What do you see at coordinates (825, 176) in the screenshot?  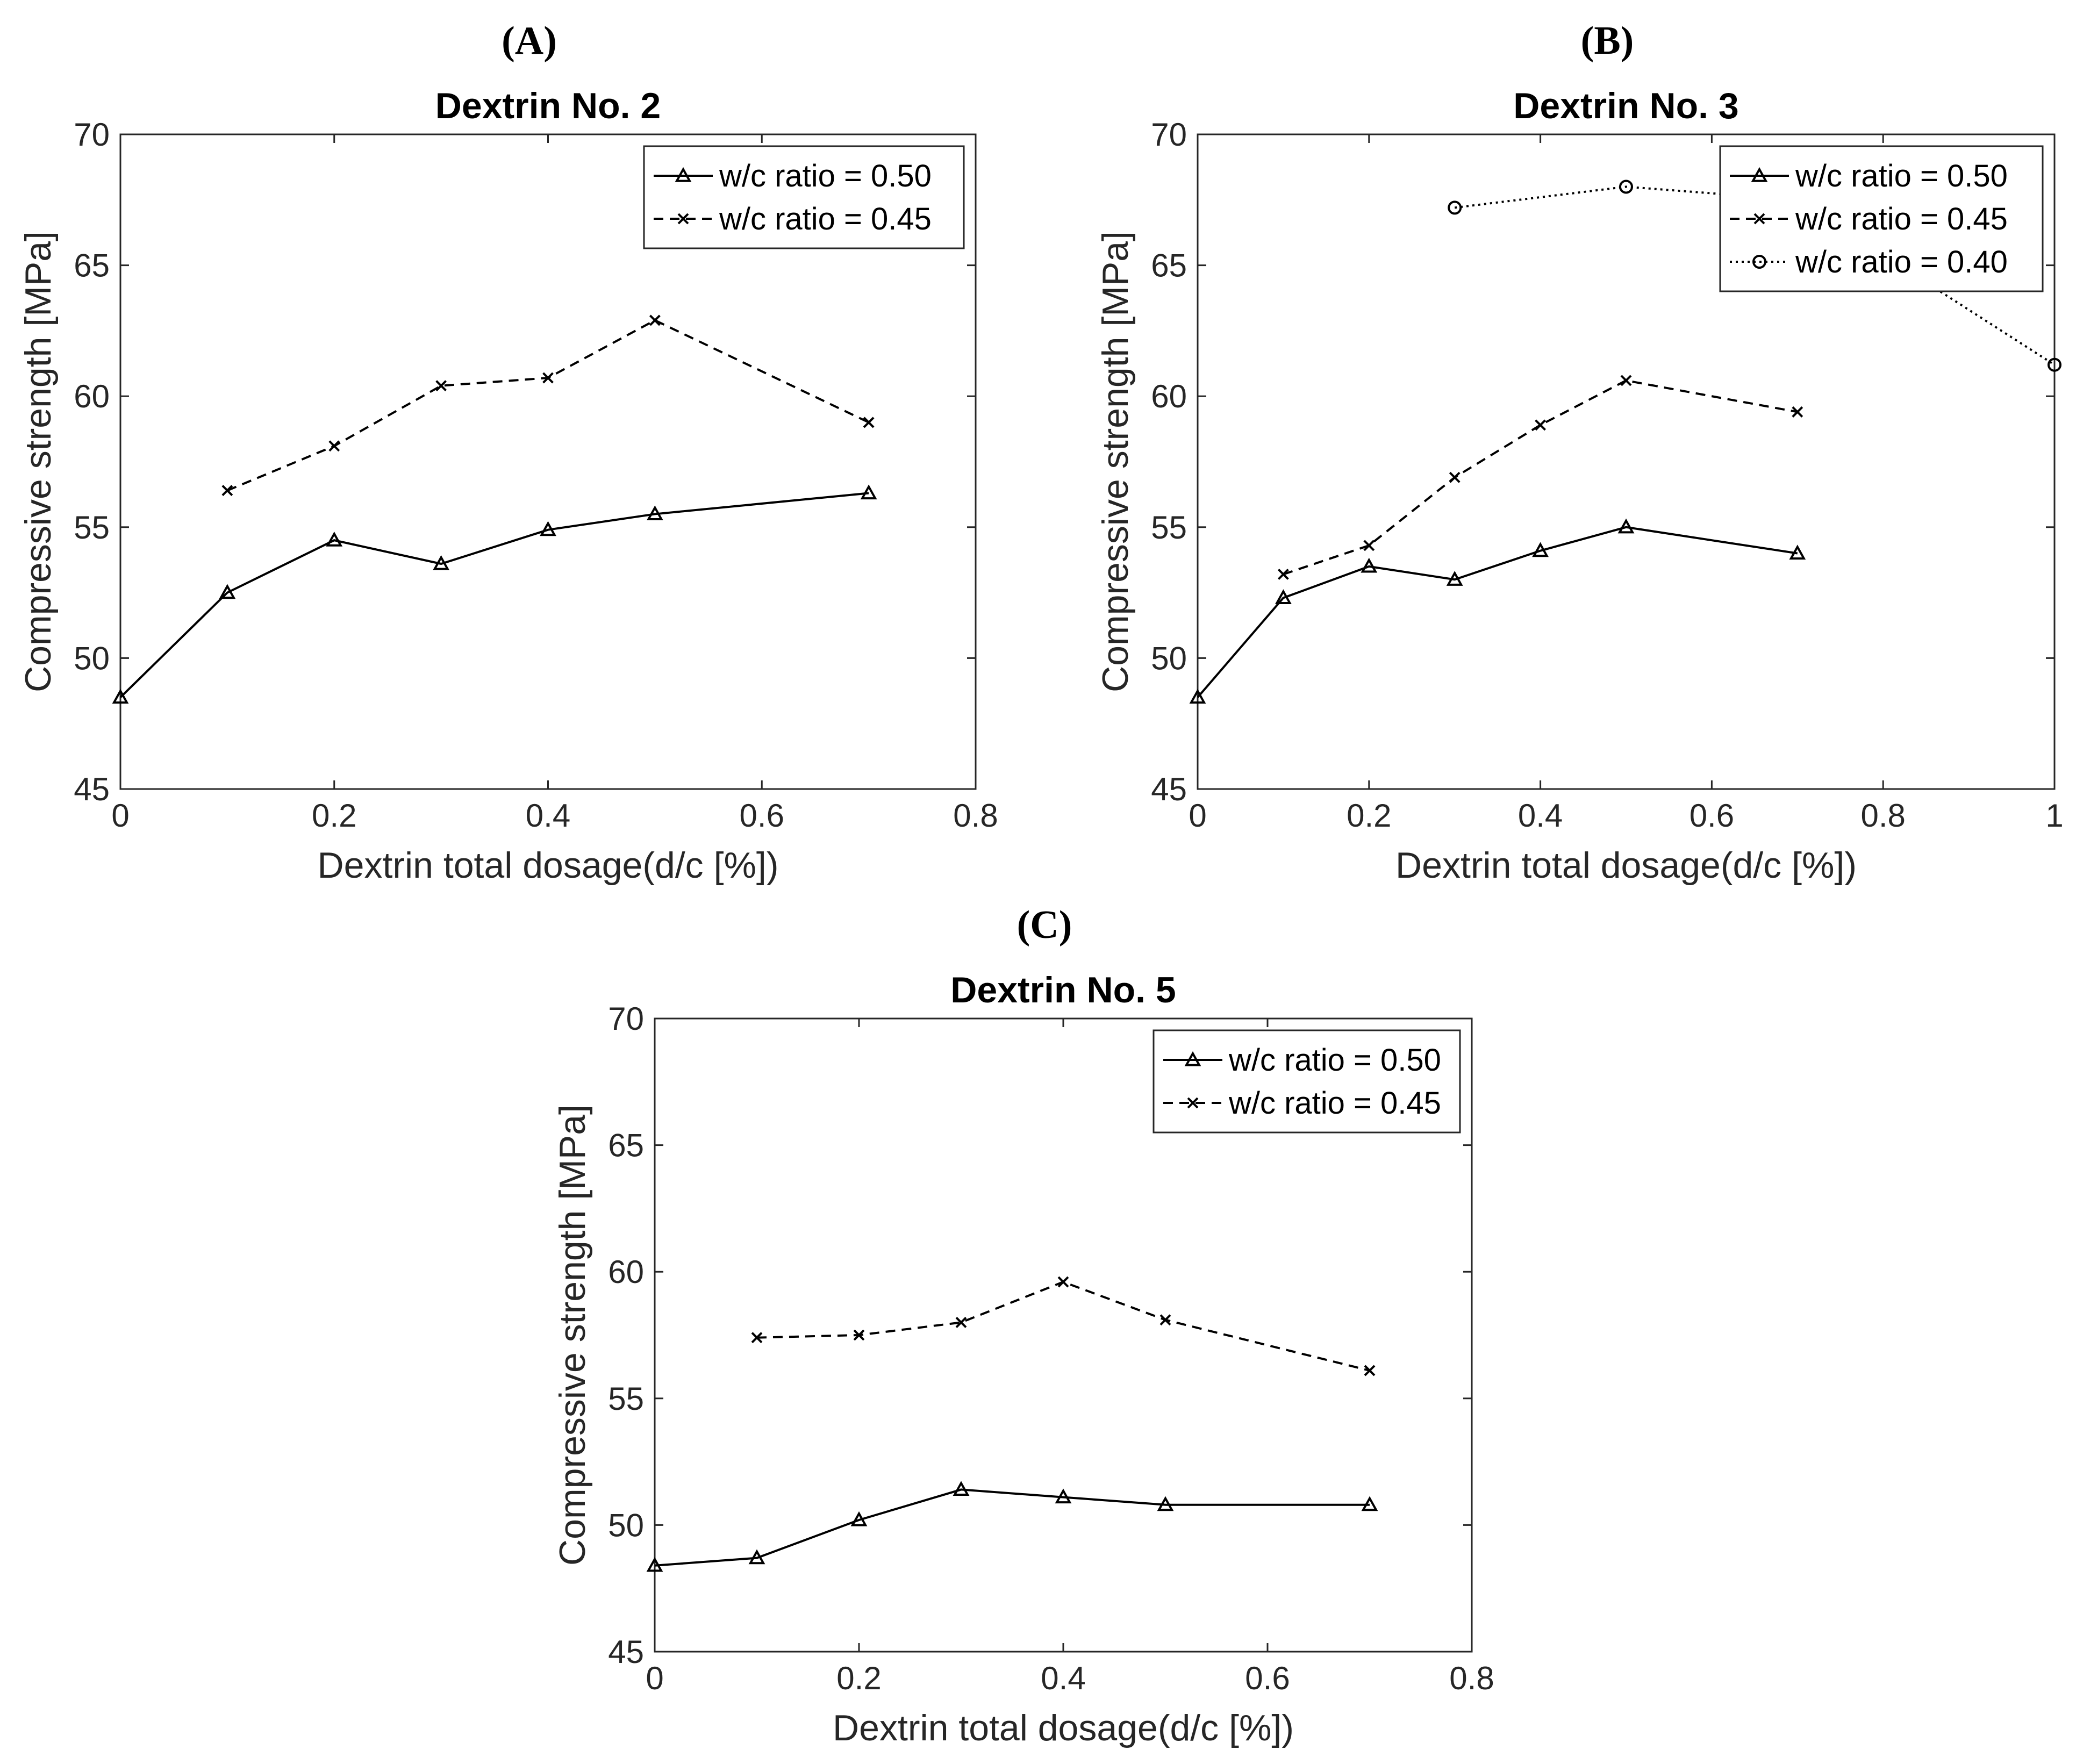 I see `legend-label: w/c ratio = 0.50` at bounding box center [825, 176].